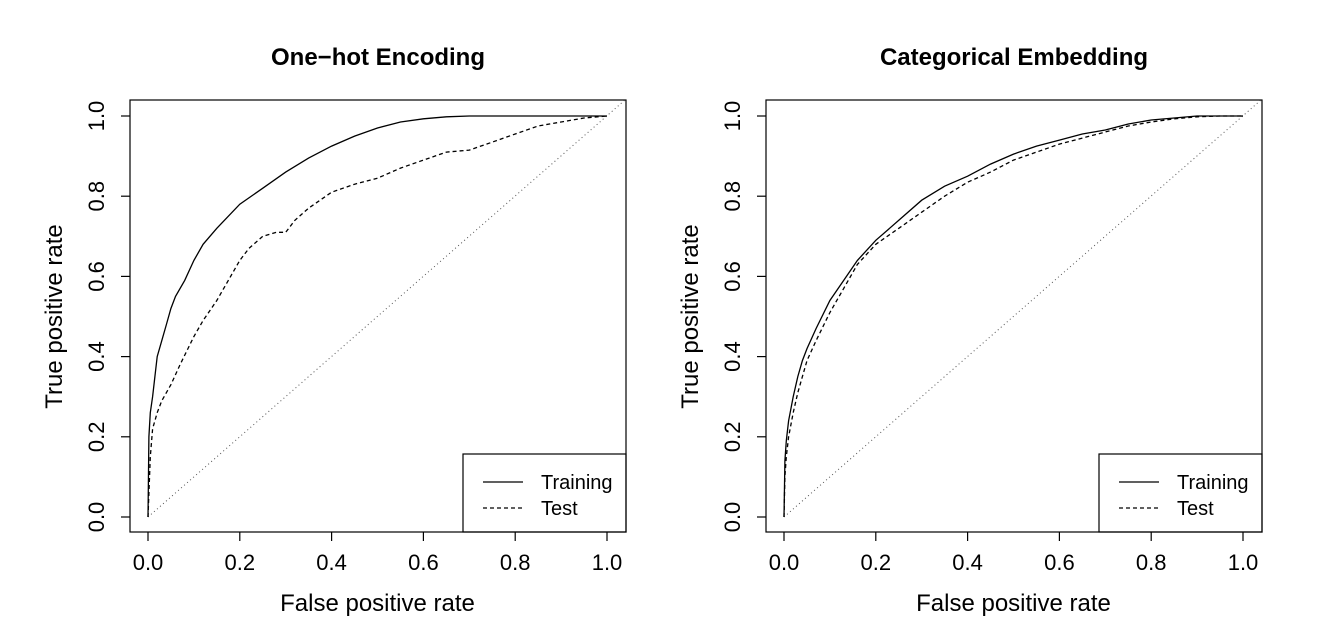 The width and height of the screenshot is (1322, 638). Describe the element at coordinates (378, 57) in the screenshot. I see `chart-title: One−hot Encoding` at that location.